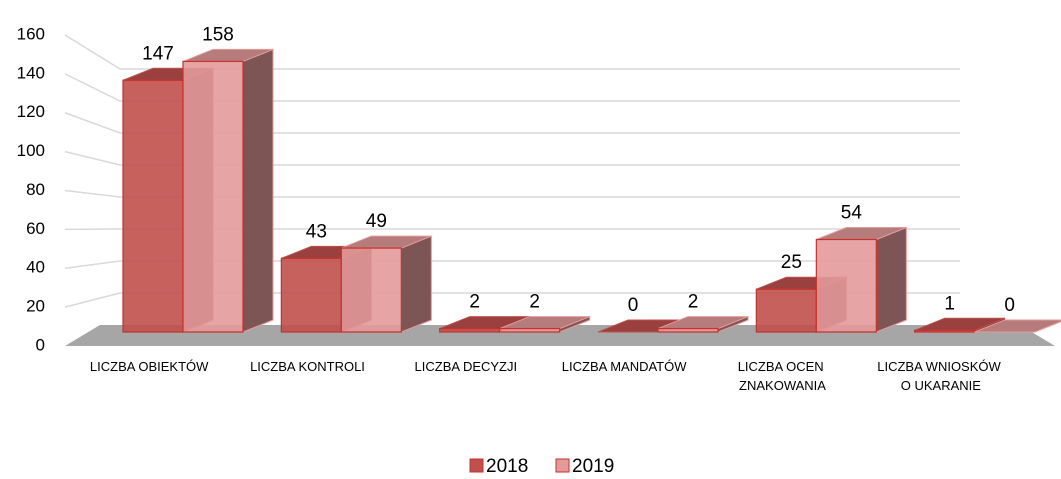 The width and height of the screenshot is (1061, 479). I want to click on value-label: 54, so click(852, 213).